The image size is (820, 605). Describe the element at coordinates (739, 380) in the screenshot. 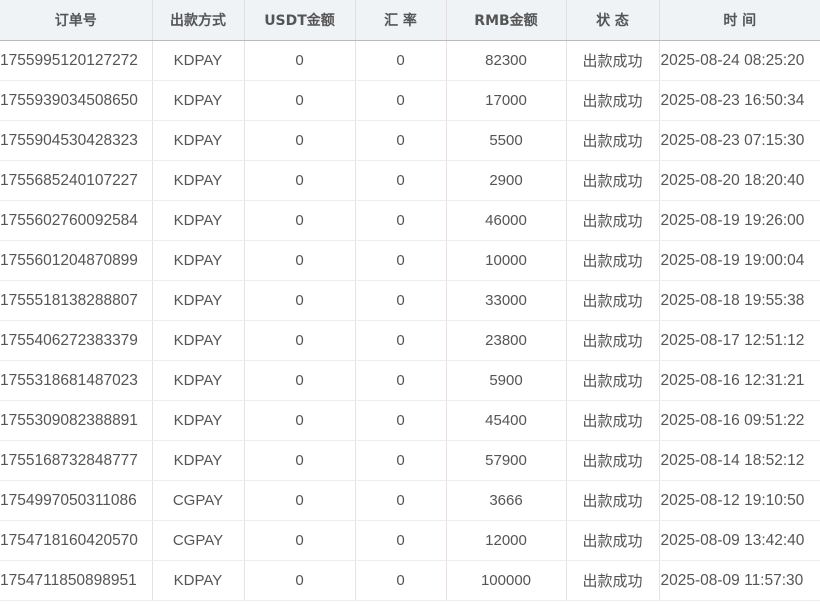

I see `cell-time: 2025-08-16 12:31:21` at that location.